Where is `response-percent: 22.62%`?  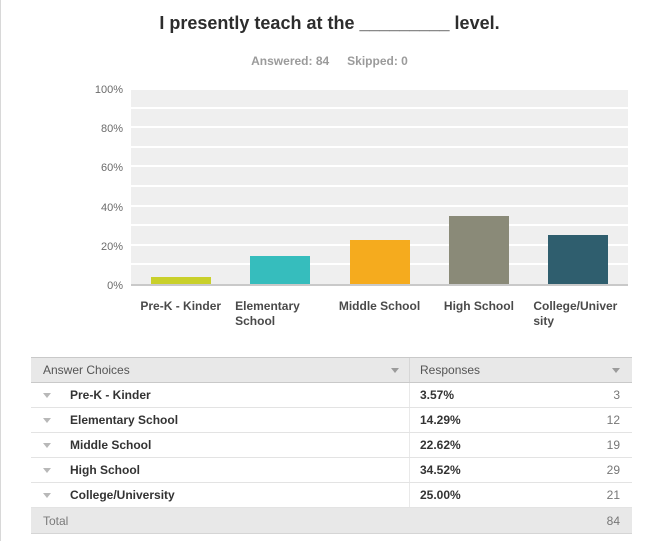
response-percent: 22.62% is located at coordinates (440, 445).